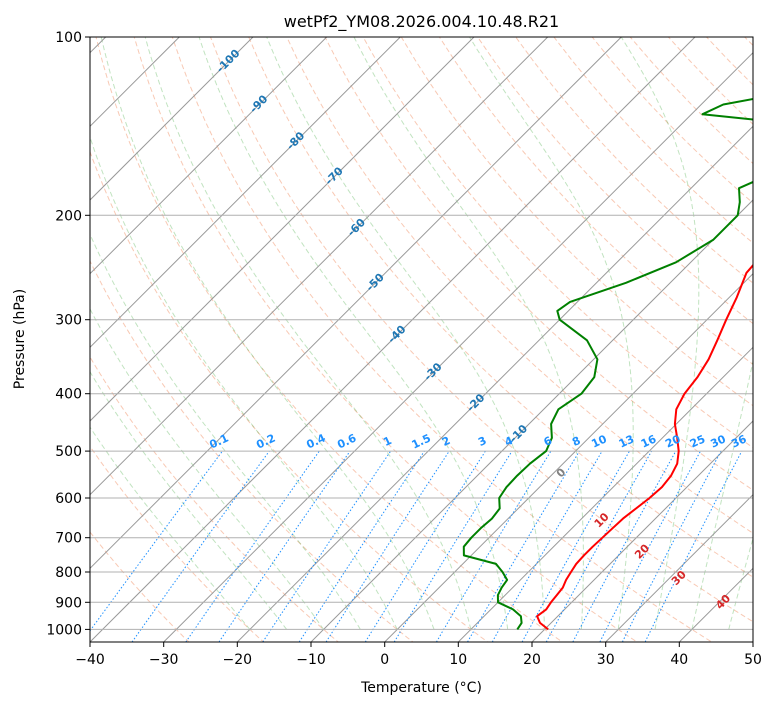  Describe the element at coordinates (68, 452) in the screenshot. I see `y-tick-label: 500` at that location.